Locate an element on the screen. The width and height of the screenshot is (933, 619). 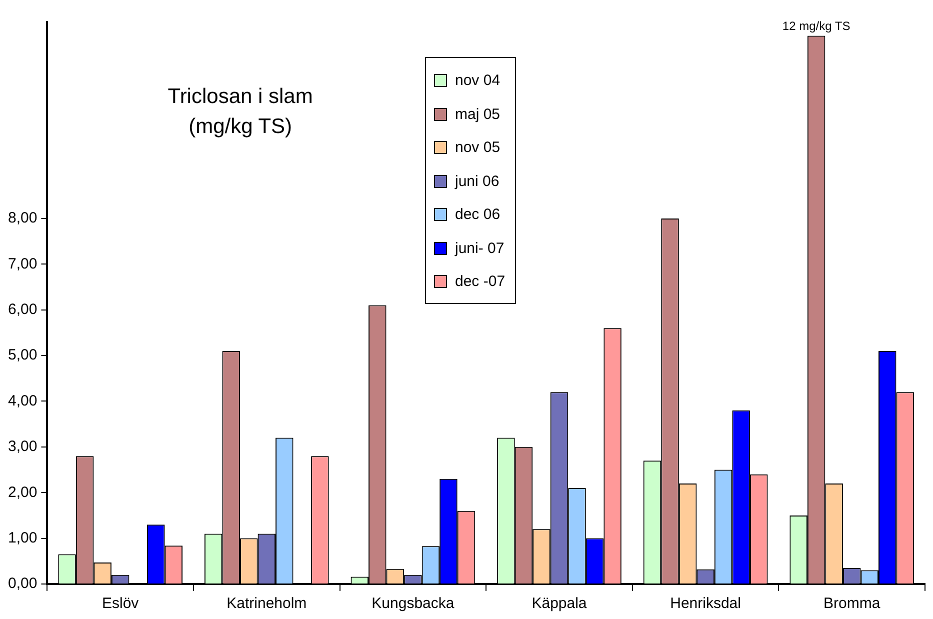
y-tick-label: 0,00 is located at coordinates (23, 583).